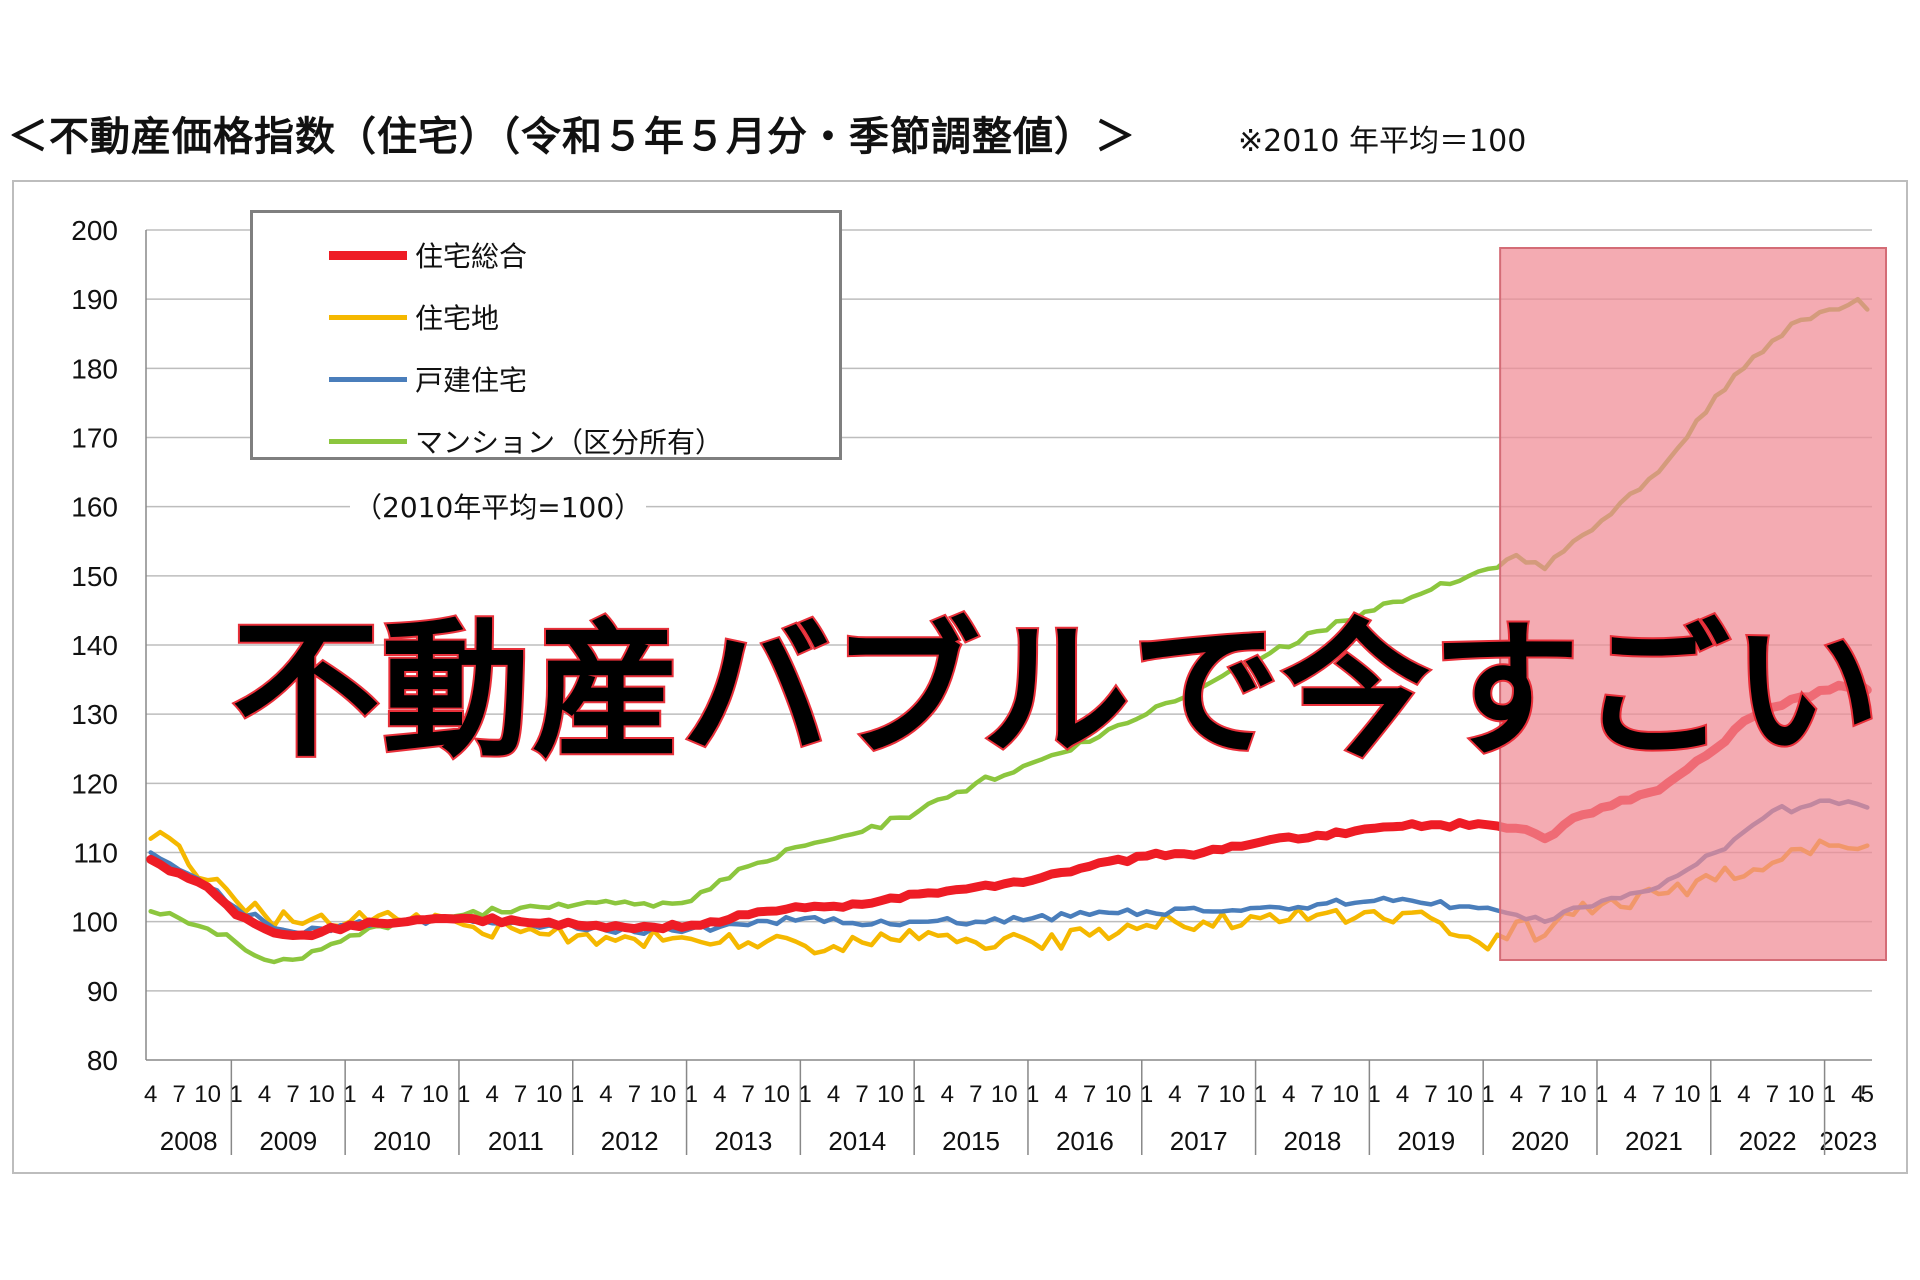 This screenshot has width=1920, height=1280. Describe the element at coordinates (368, 317) in the screenshot. I see `legend-swatch-land` at that location.